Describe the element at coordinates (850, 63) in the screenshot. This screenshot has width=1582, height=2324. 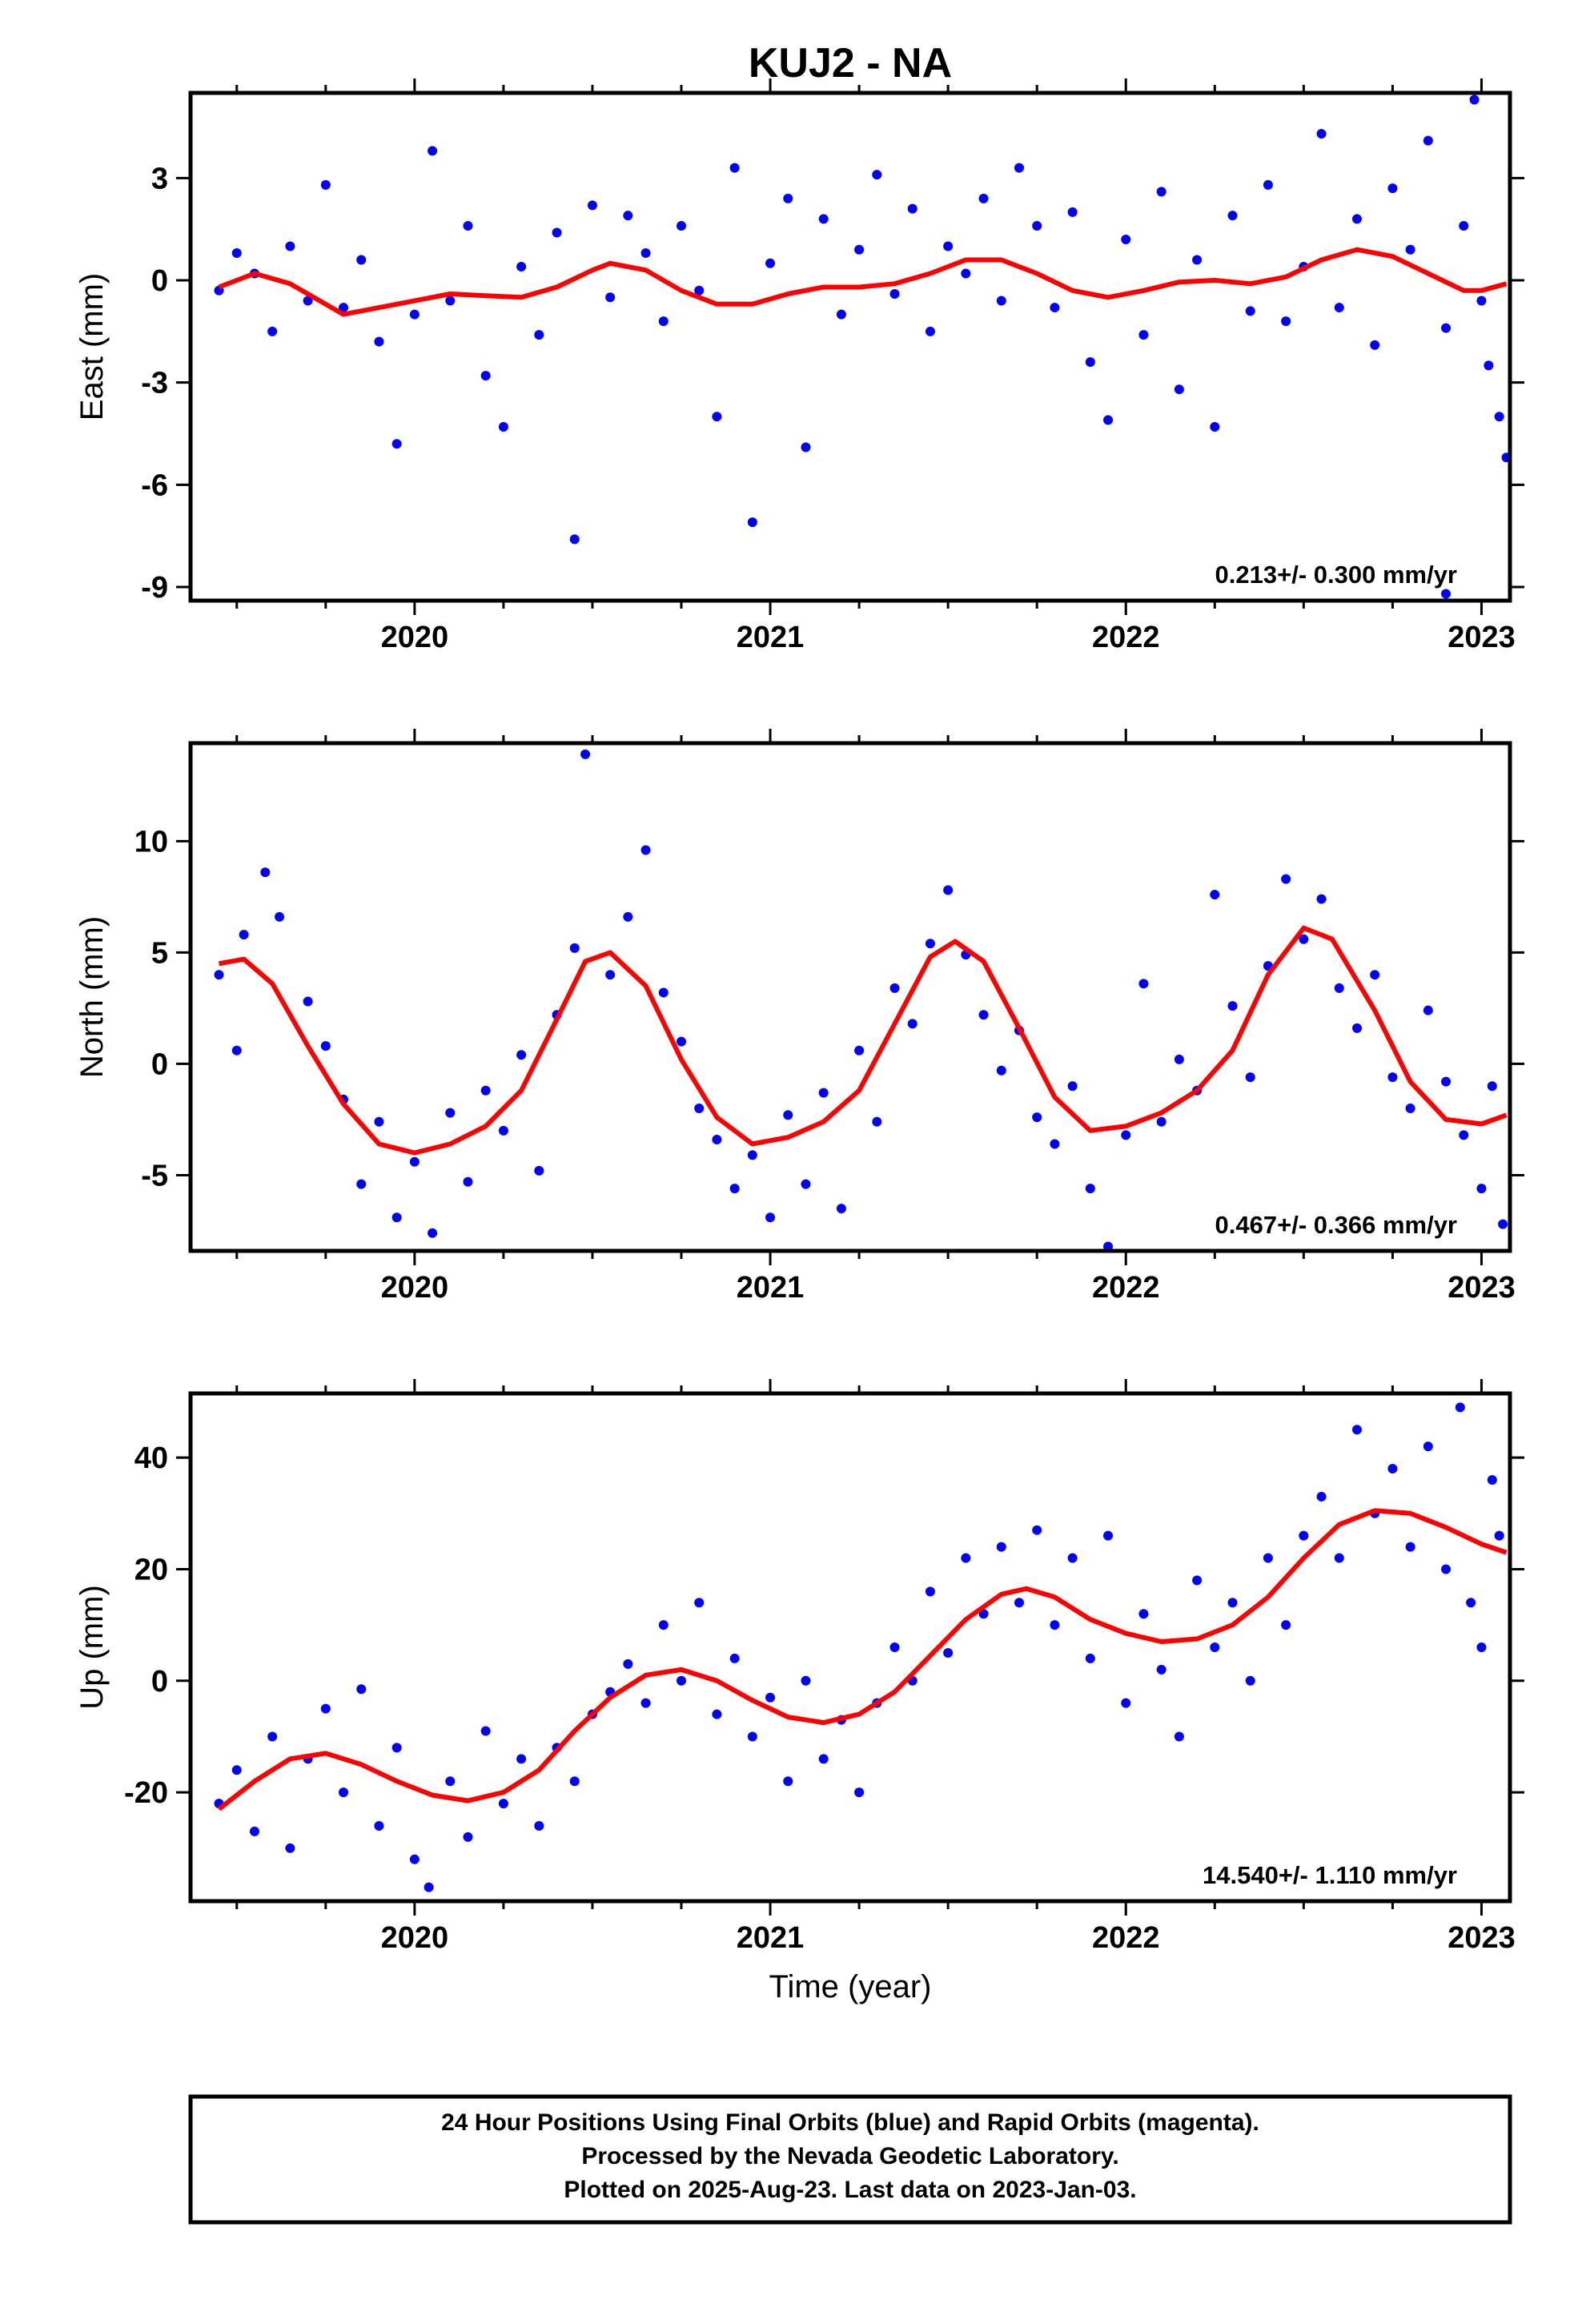
I see `figure-title: KUJ2 - NA` at that location.